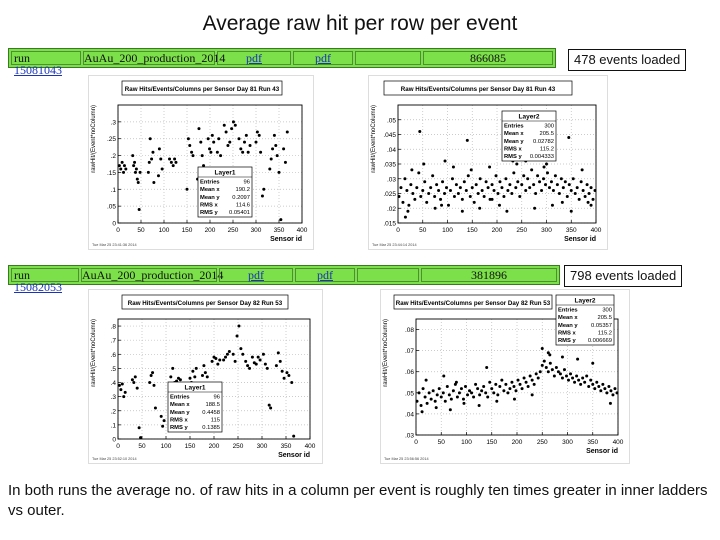  I want to click on stats-box-title: Layer1, so click(225, 173).